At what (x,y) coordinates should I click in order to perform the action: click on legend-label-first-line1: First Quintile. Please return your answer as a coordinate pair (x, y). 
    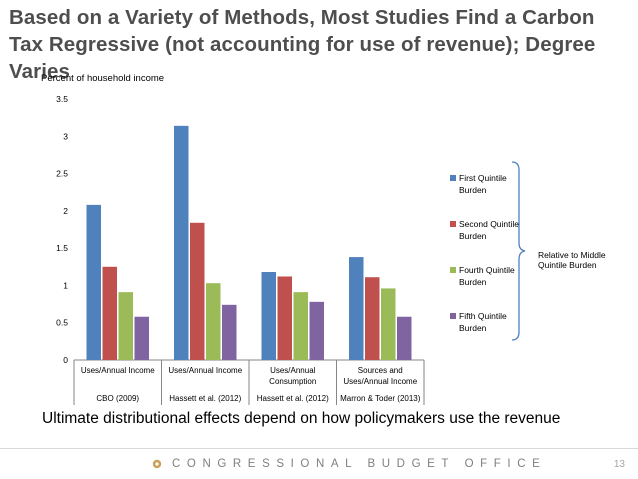
    Looking at the image, I should click on (483, 178).